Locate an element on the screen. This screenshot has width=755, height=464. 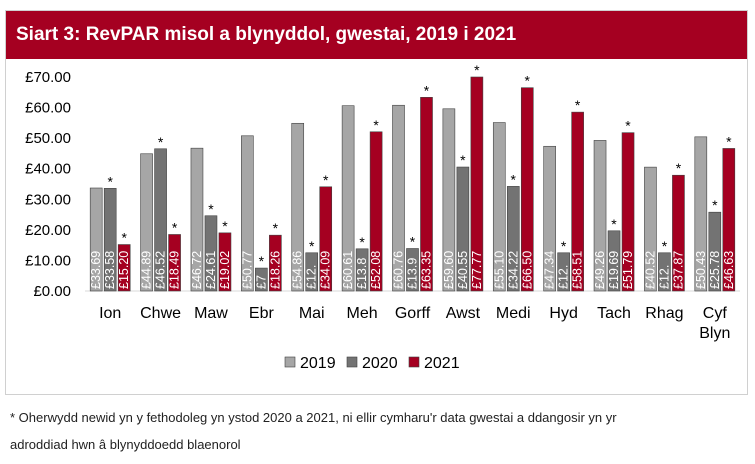
x-tick-label: Maw is located at coordinates (211, 313).